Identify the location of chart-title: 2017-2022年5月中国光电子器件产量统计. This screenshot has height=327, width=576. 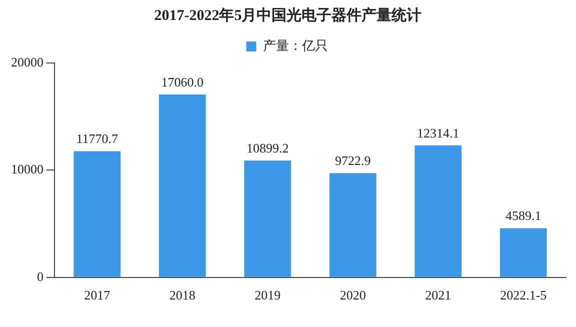
(288, 15).